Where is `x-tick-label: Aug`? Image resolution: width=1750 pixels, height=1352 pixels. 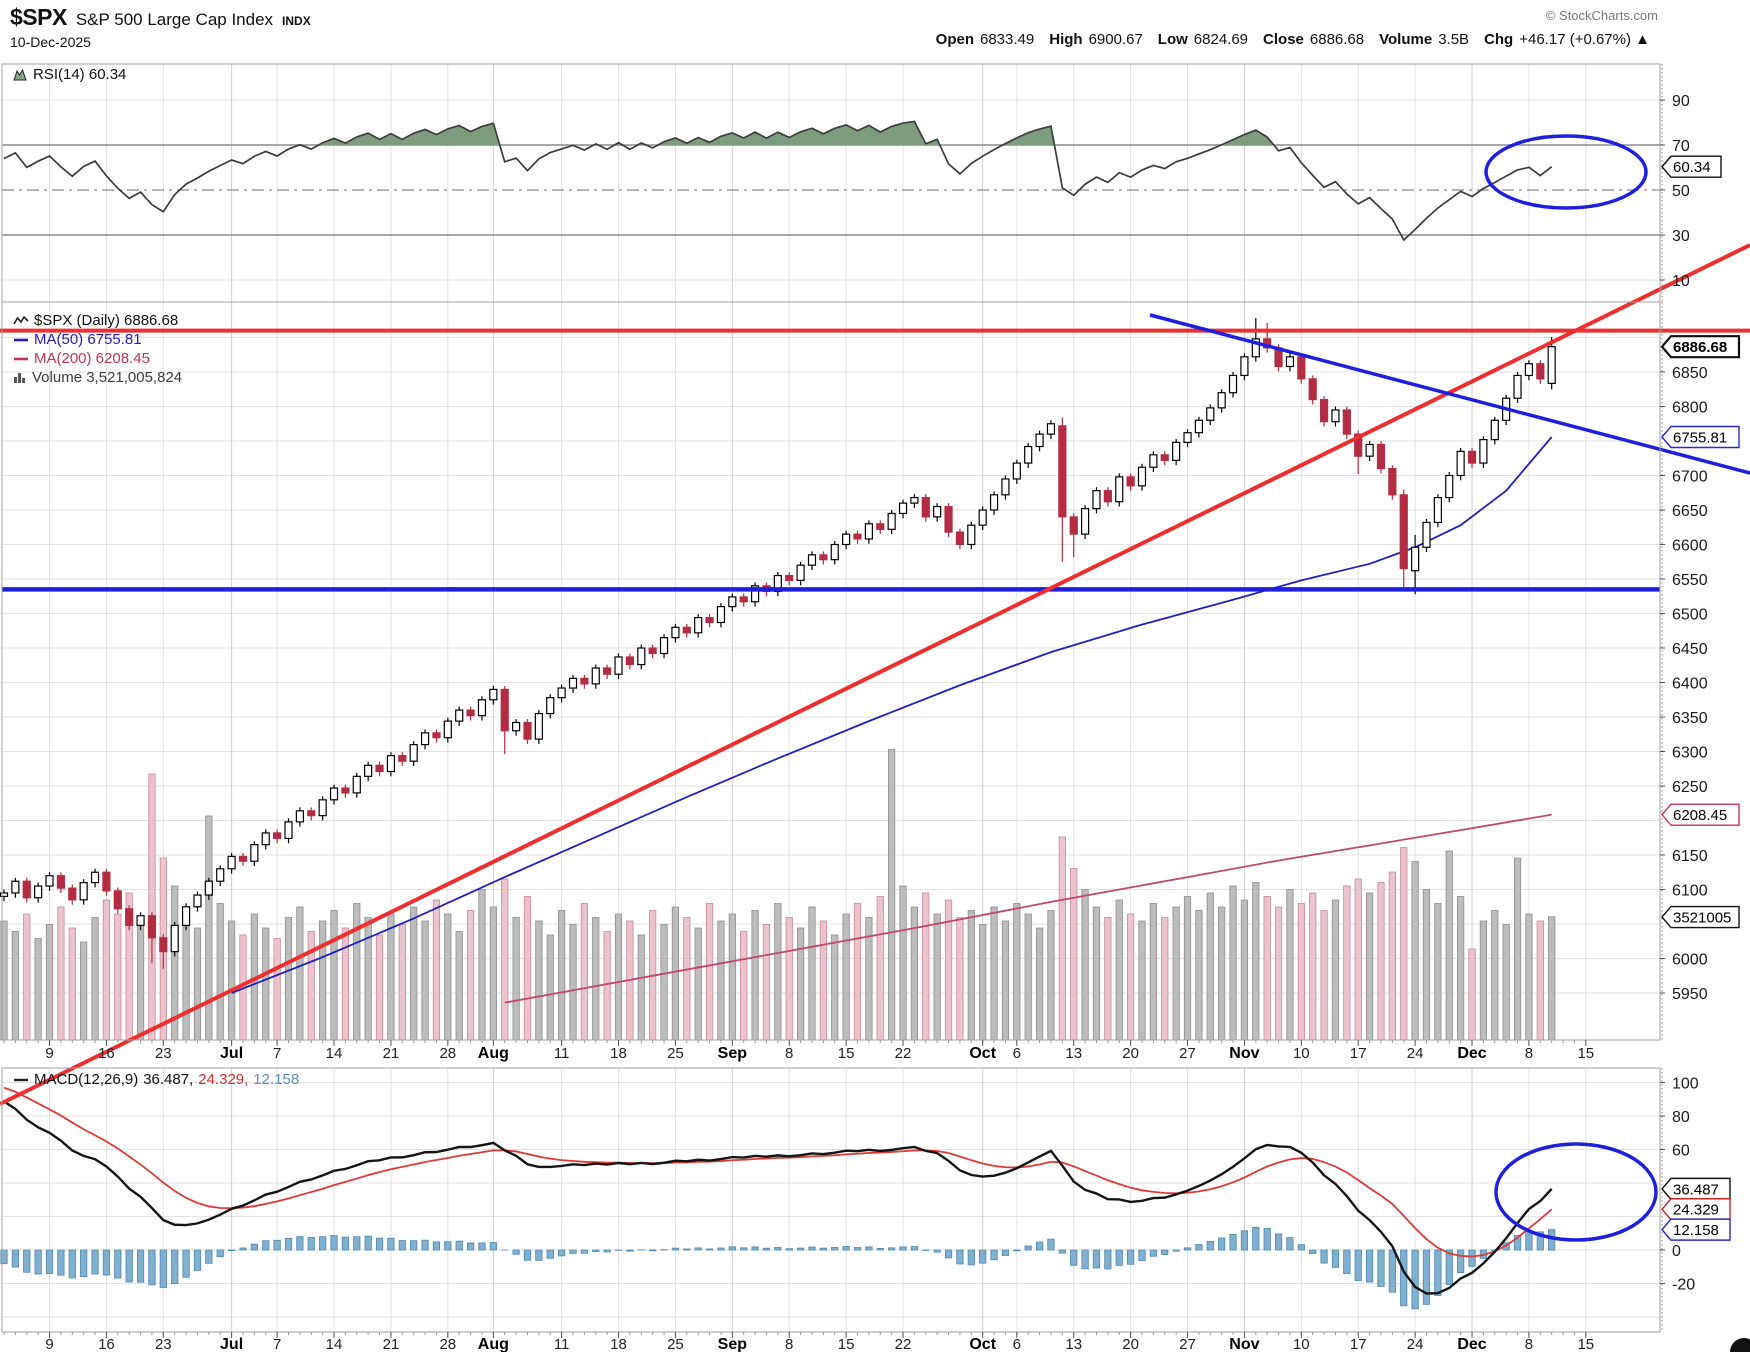 x-tick-label: Aug is located at coordinates (493, 1344).